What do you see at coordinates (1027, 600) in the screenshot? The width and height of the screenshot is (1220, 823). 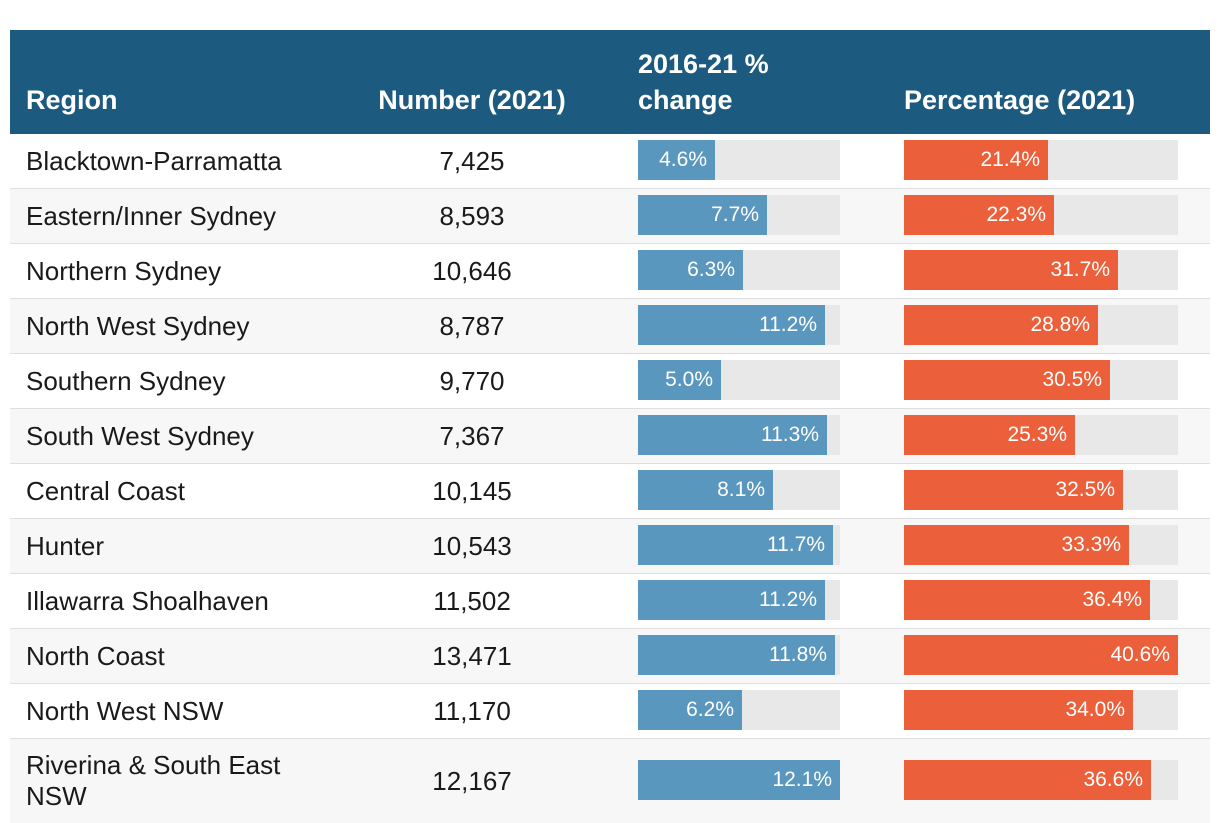 I see `percentage-bar: 36.4%` at bounding box center [1027, 600].